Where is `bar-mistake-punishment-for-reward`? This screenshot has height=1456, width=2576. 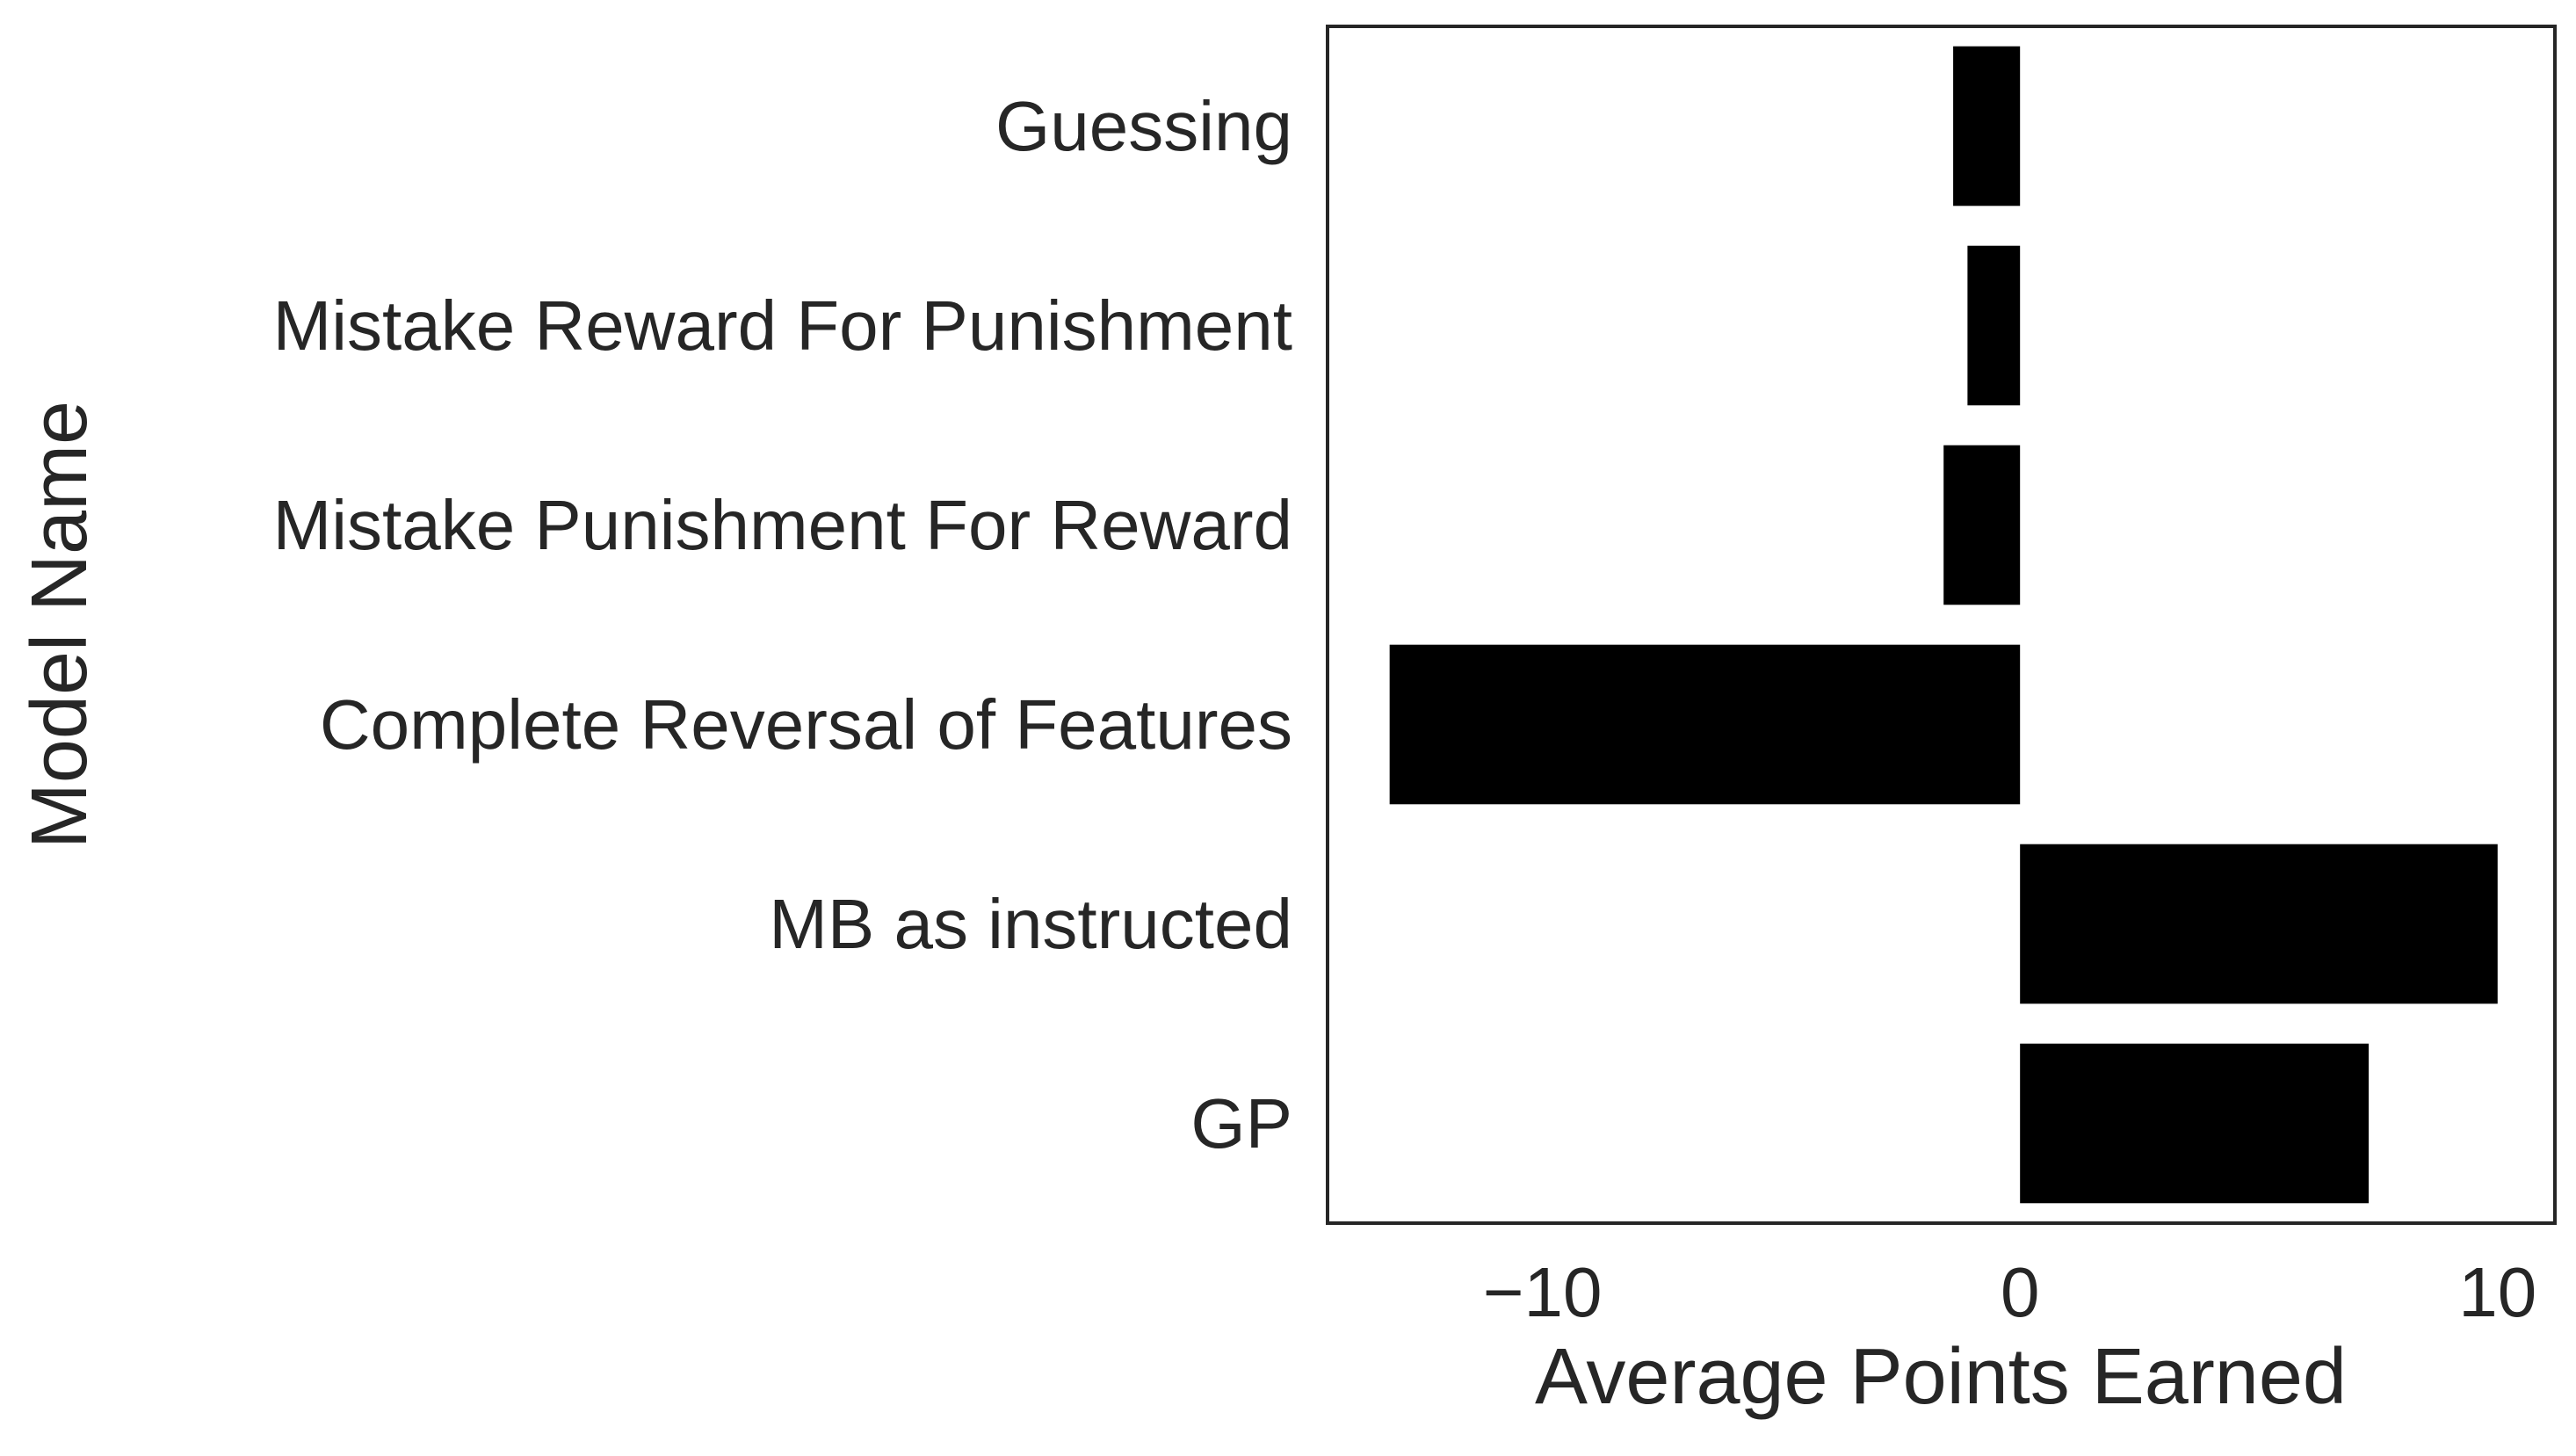
bar-mistake-punishment-for-reward is located at coordinates (1982, 525).